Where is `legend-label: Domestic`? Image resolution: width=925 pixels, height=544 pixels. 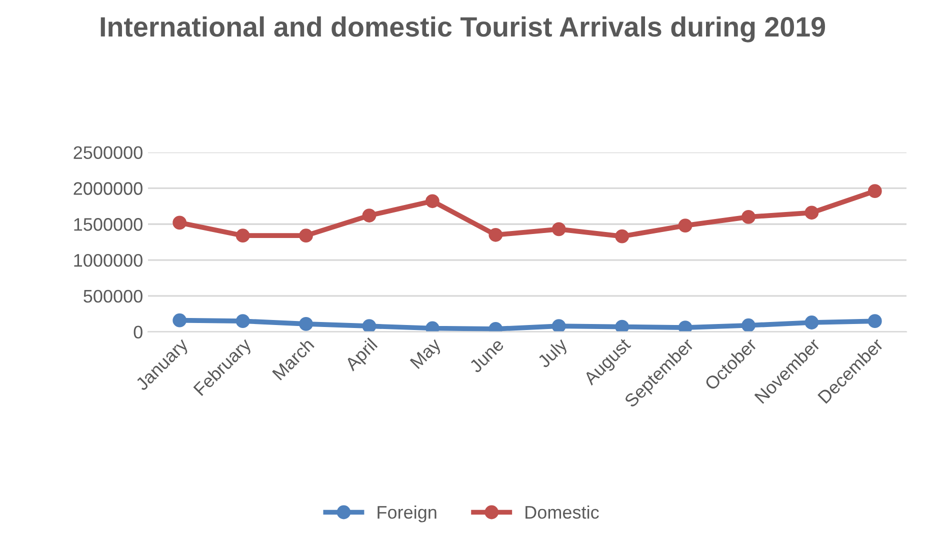 legend-label: Domestic is located at coordinates (562, 512).